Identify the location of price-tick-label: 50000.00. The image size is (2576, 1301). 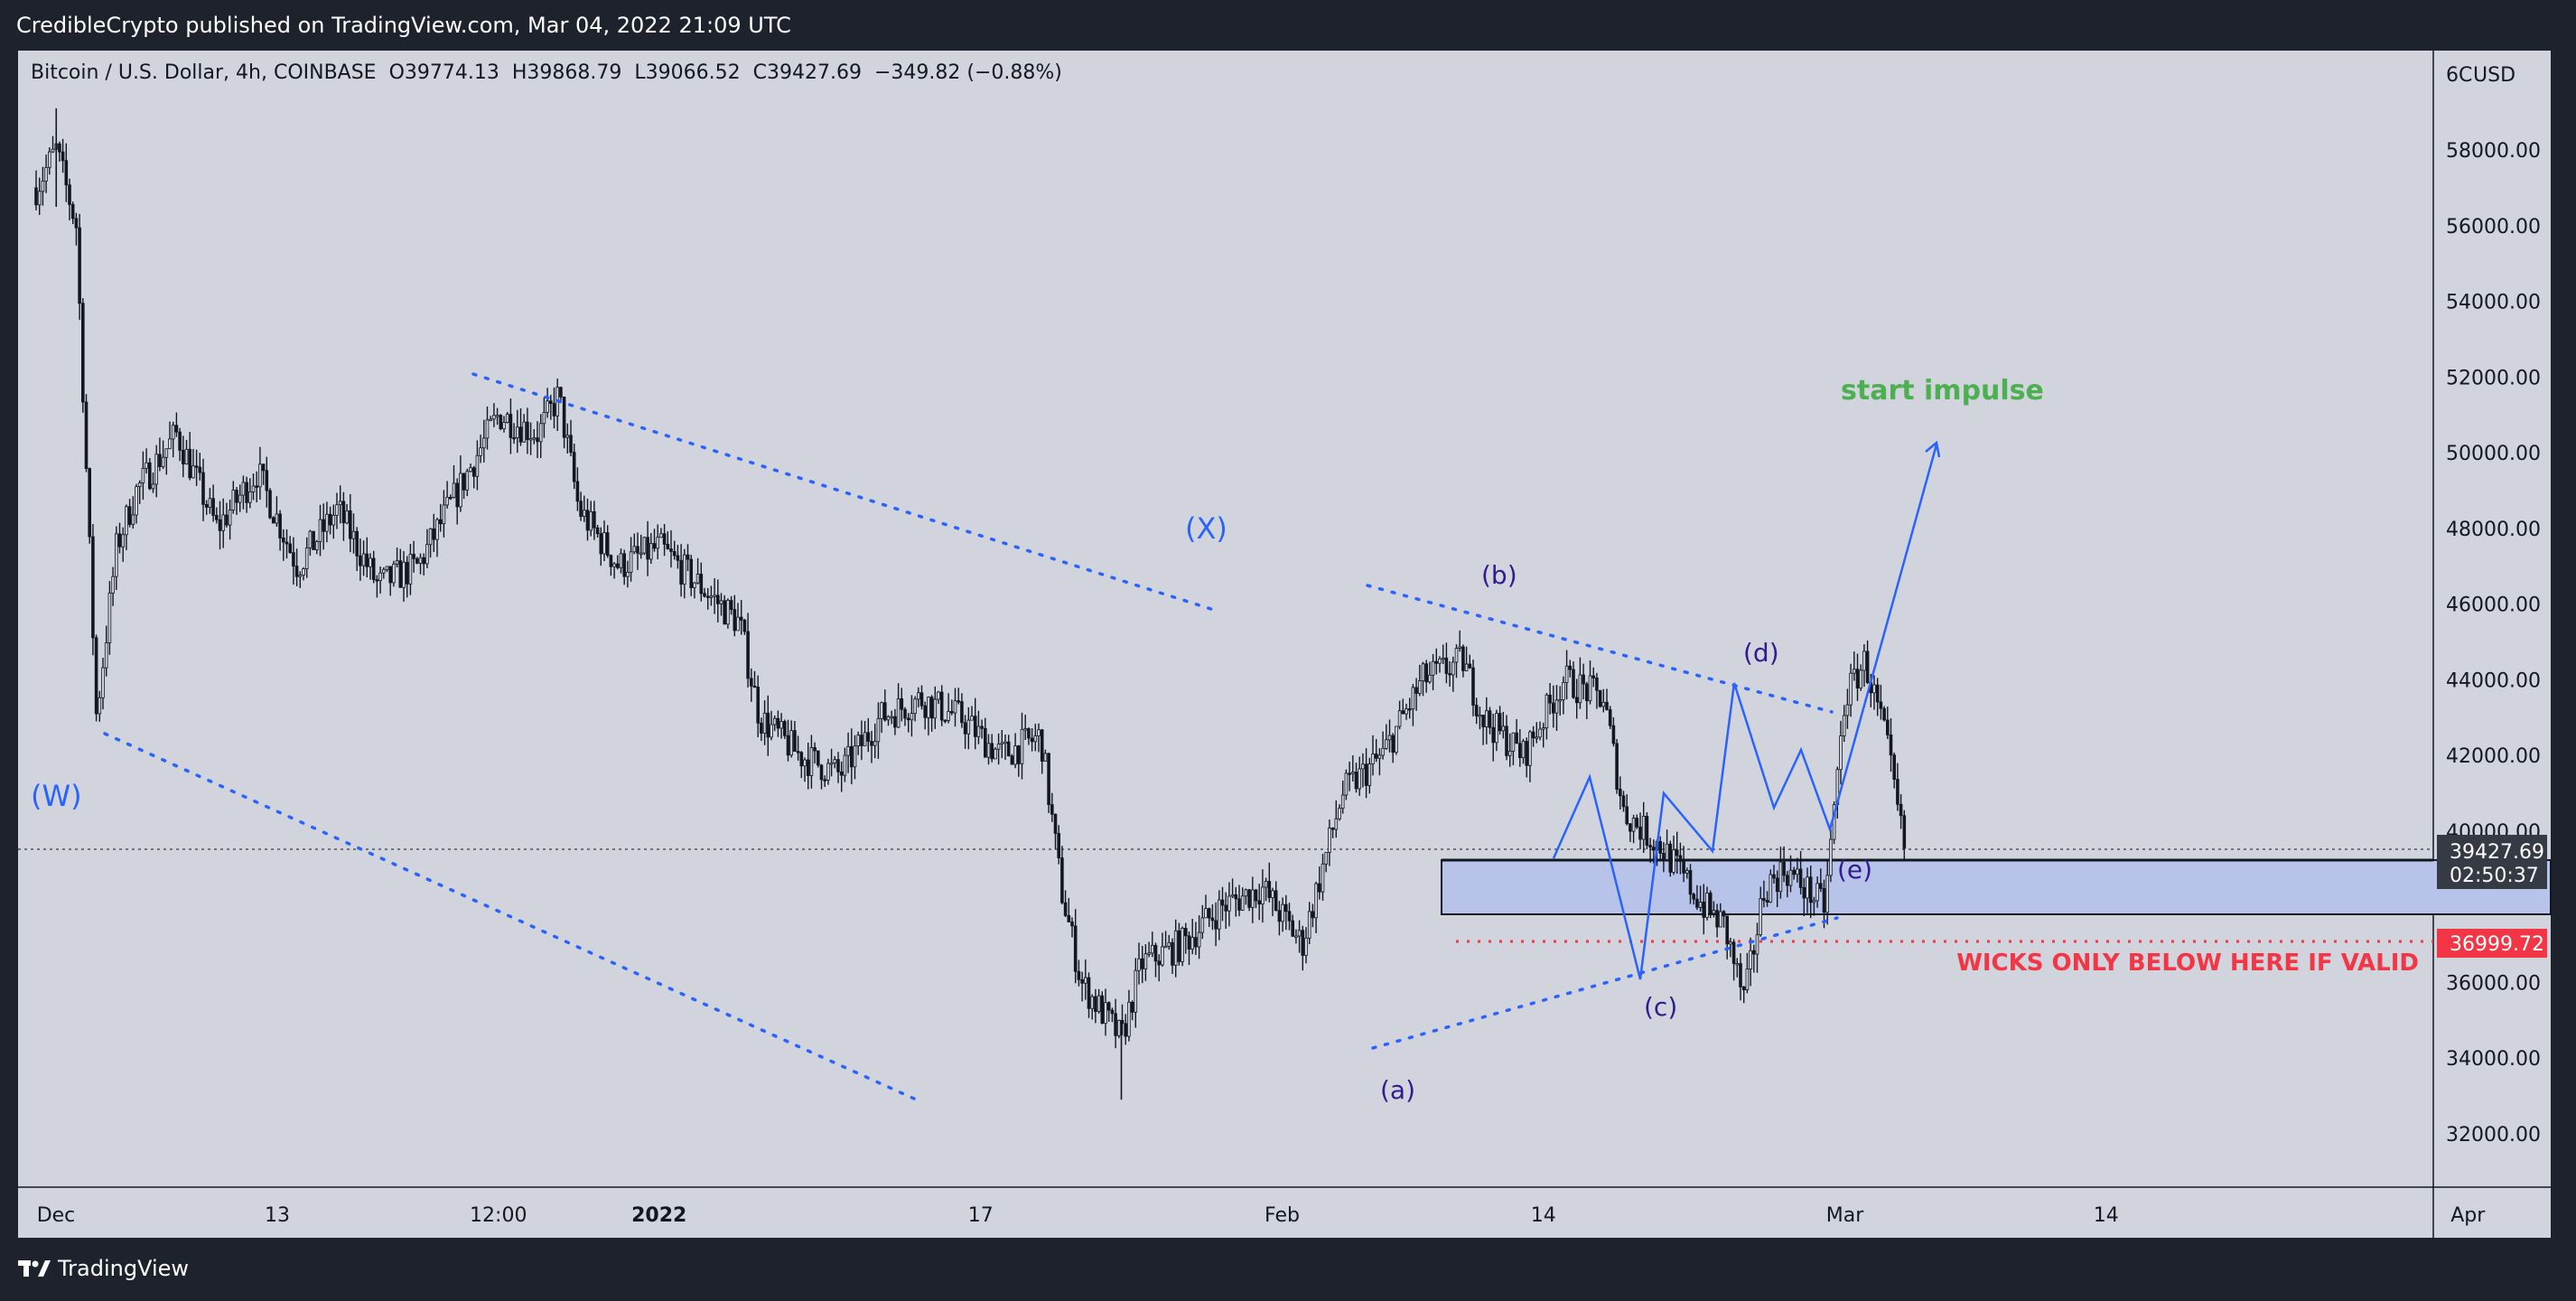
(2493, 454).